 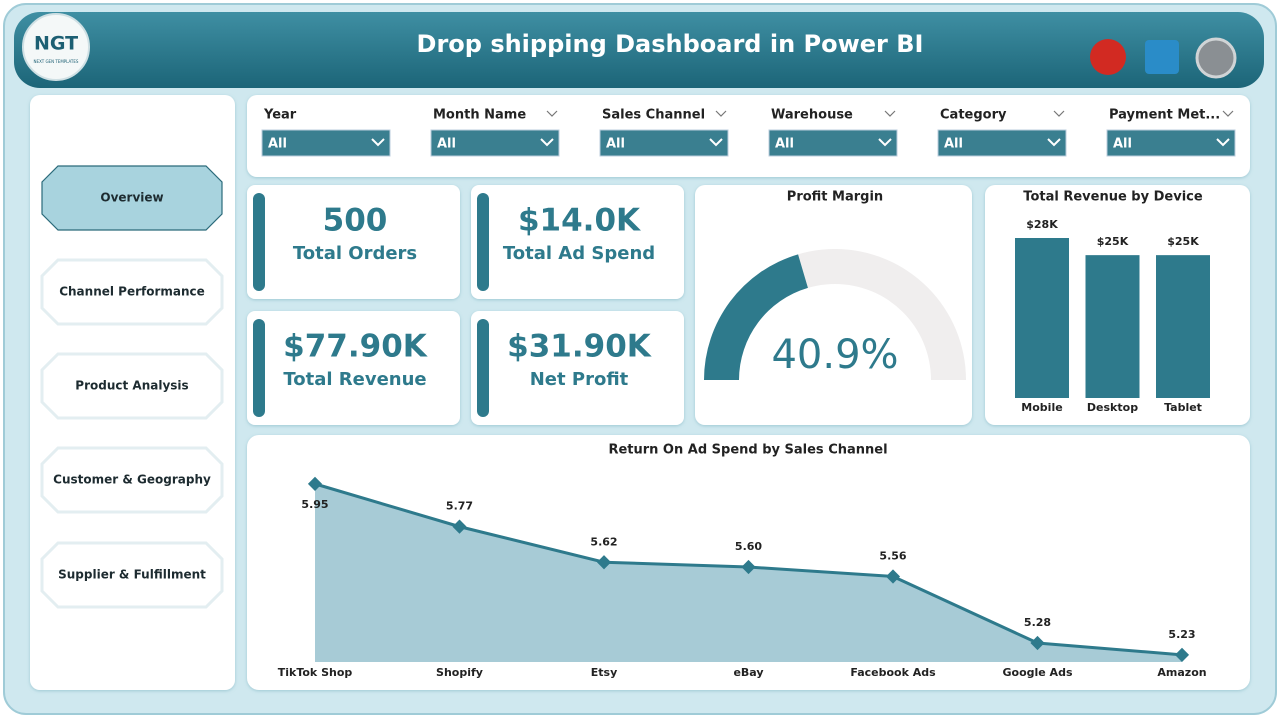 What do you see at coordinates (812, 115) in the screenshot?
I see `filter-label: Warehouse` at bounding box center [812, 115].